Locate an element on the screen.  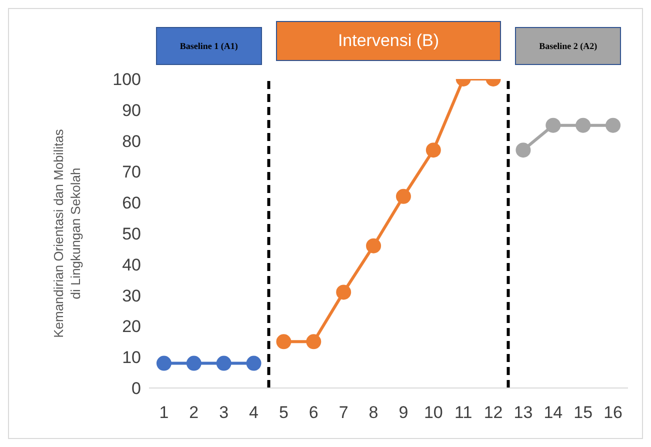
x-tick-label: 11 is located at coordinates (463, 412).